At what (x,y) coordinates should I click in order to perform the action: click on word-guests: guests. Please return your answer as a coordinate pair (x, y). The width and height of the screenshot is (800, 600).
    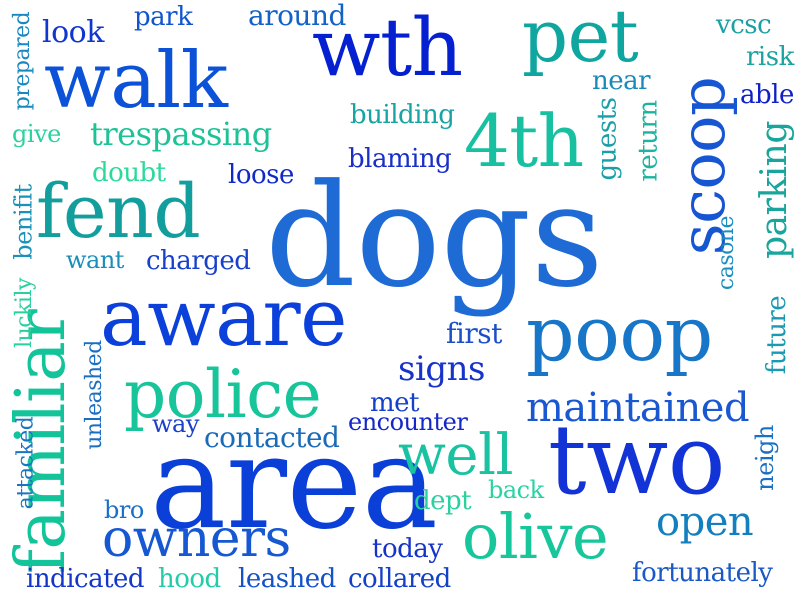
    Looking at the image, I should click on (607, 139).